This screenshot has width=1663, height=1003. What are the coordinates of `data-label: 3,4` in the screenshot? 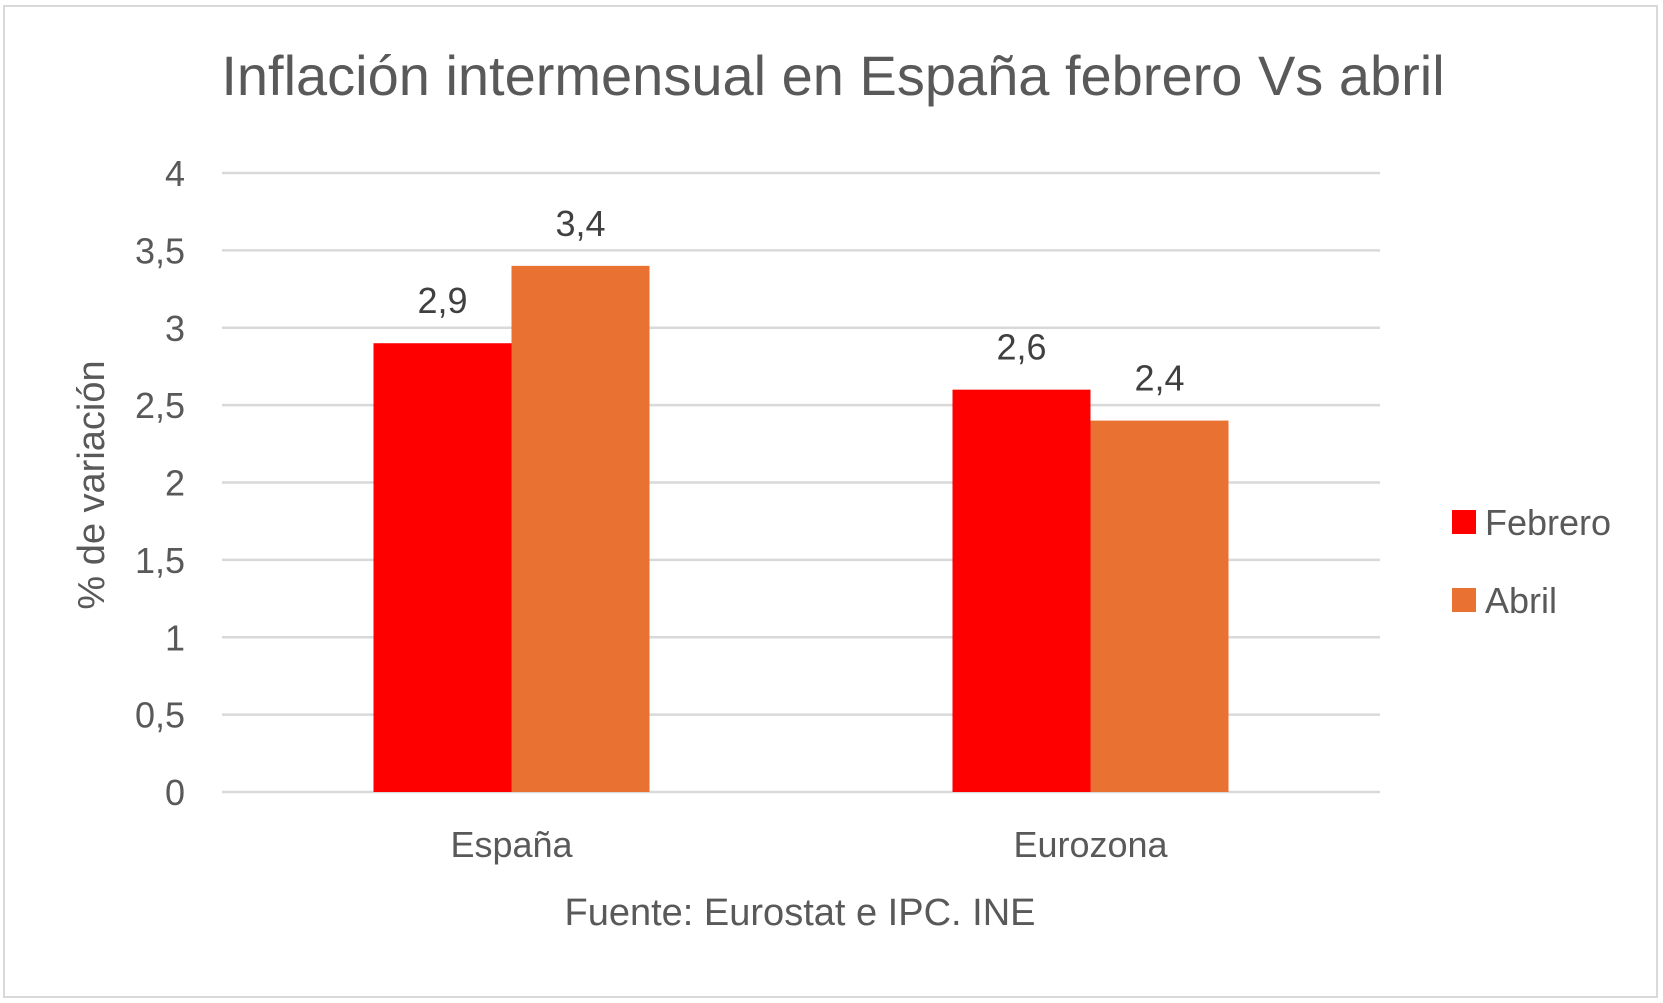 It's located at (580, 223).